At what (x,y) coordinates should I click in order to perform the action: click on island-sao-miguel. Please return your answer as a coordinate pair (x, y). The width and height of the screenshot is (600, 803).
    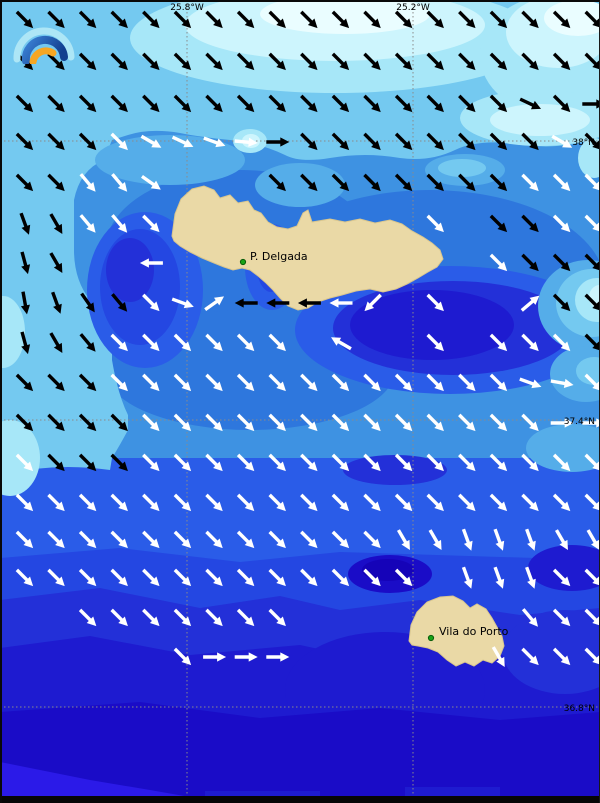
    Looking at the image, I should click on (307, 248).